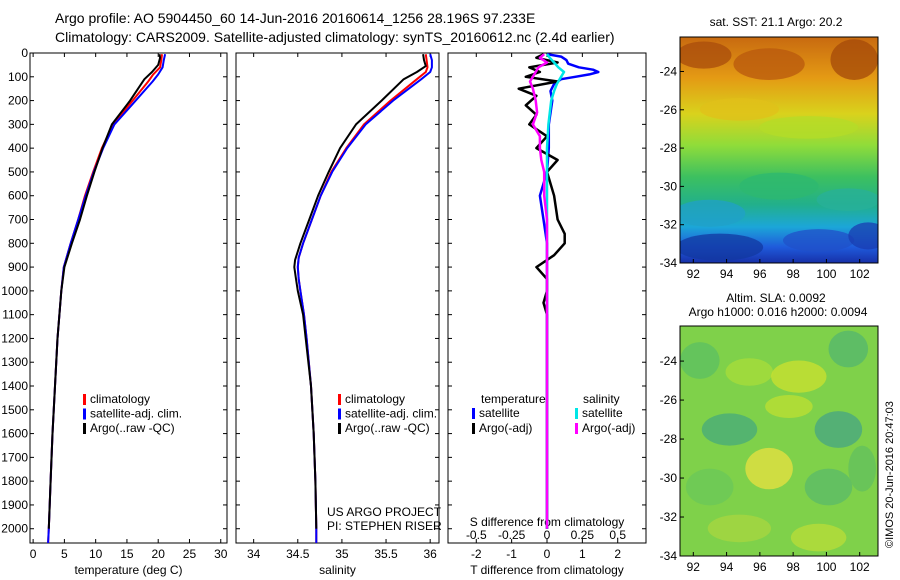  What do you see at coordinates (14, 362) in the screenshot?
I see `y-tick-label: 1300` at bounding box center [14, 362].